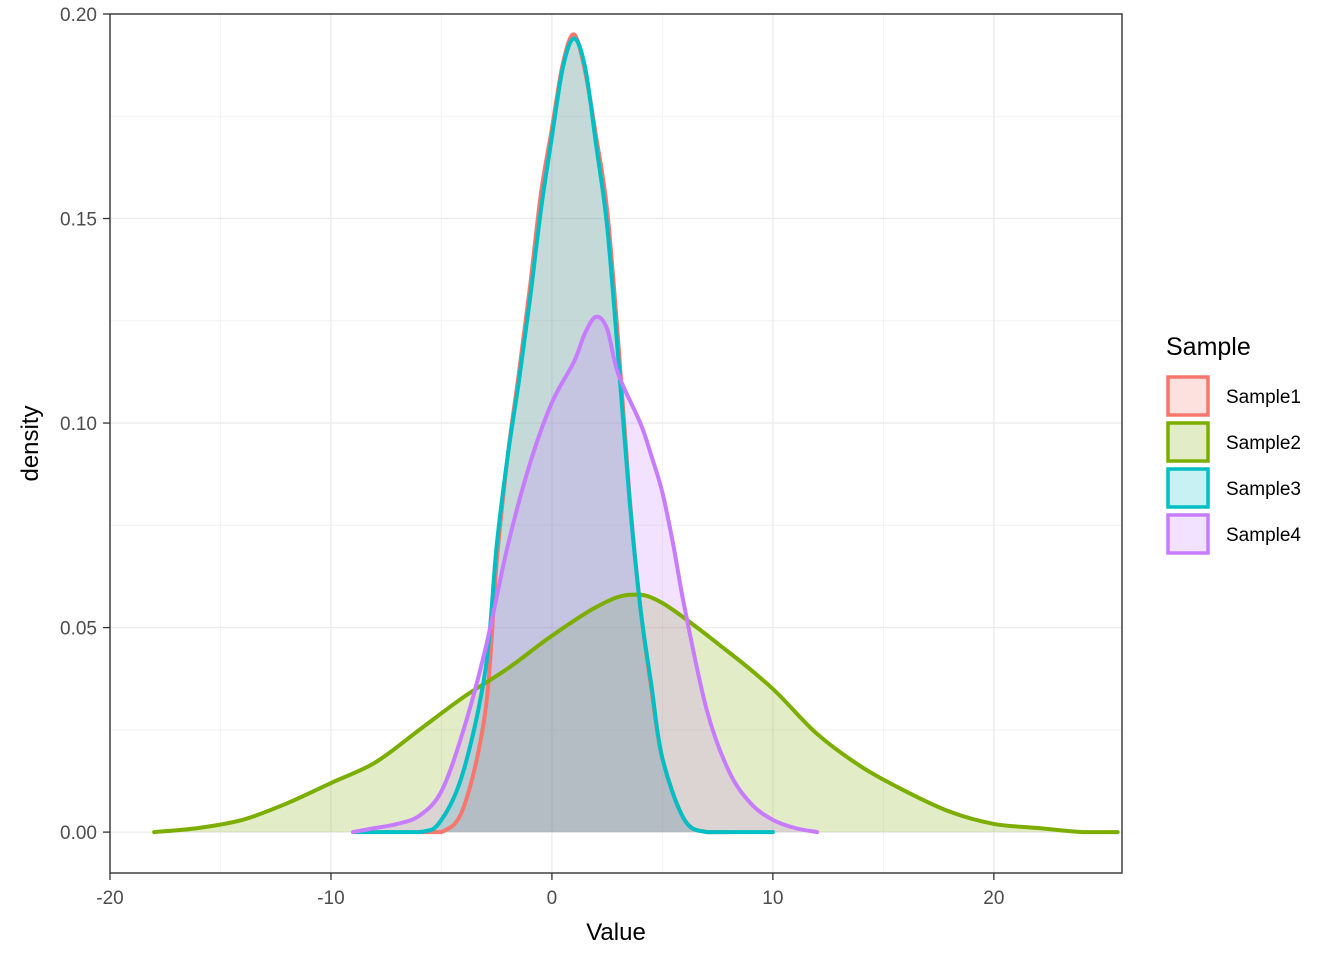  I want to click on legend-label-sample2: Sample2, so click(1263, 443).